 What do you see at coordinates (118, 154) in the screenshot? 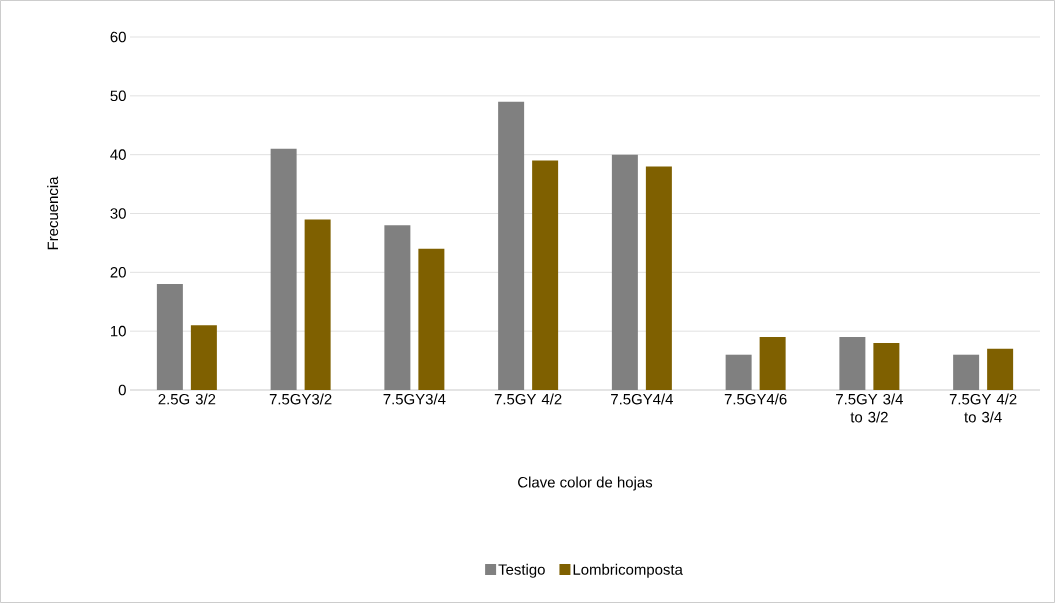
I see `y-tick-label: 40` at bounding box center [118, 154].